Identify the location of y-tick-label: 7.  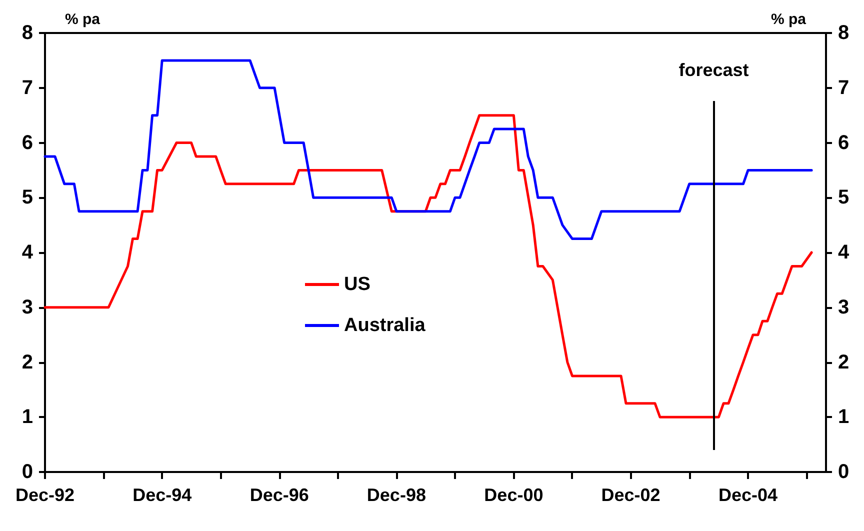
(27, 87).